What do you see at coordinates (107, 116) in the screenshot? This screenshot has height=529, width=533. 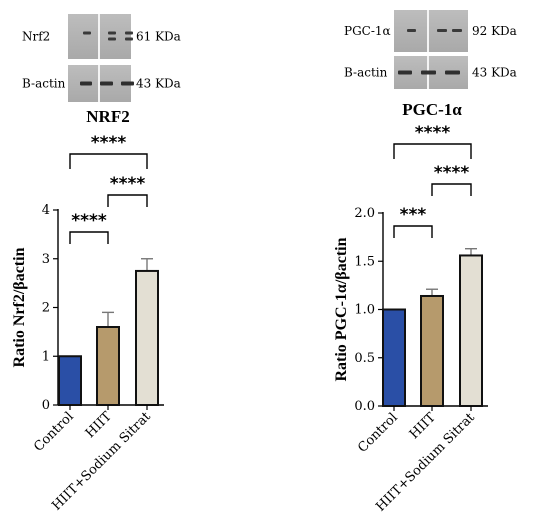 I see `chart-title: NRF2` at bounding box center [107, 116].